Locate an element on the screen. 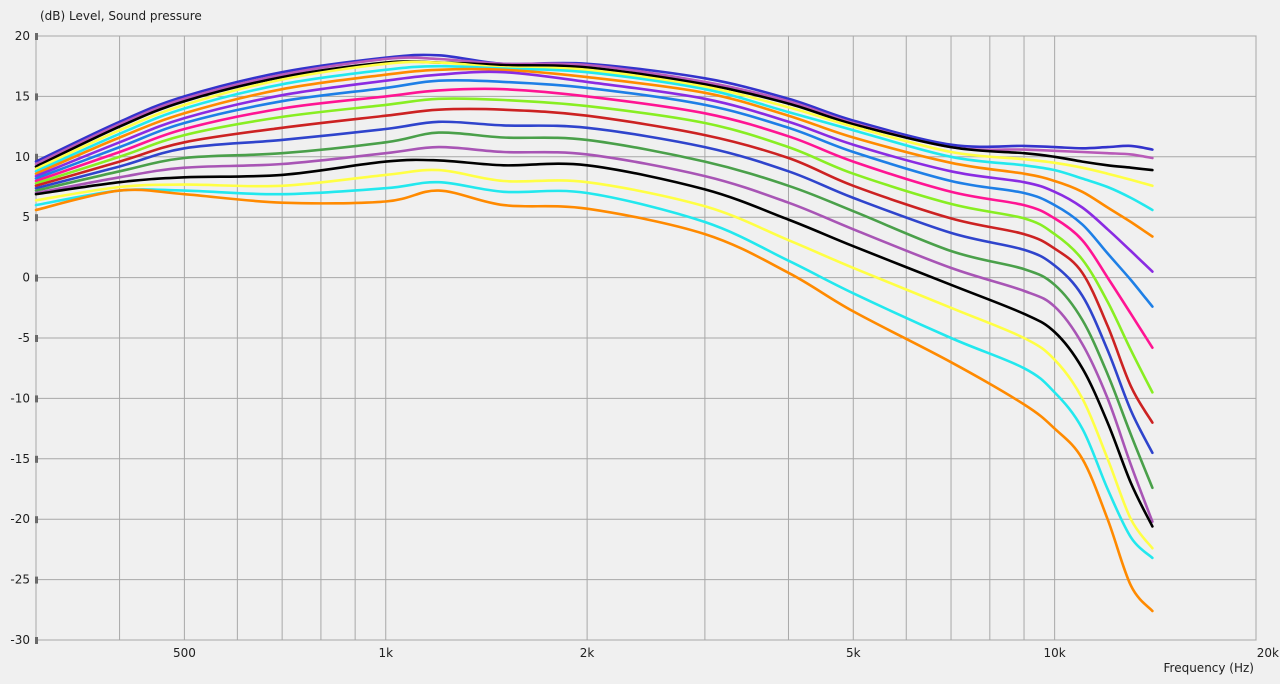 The width and height of the screenshot is (1280, 684). x-tick-label-3: 5k is located at coordinates (853, 653).